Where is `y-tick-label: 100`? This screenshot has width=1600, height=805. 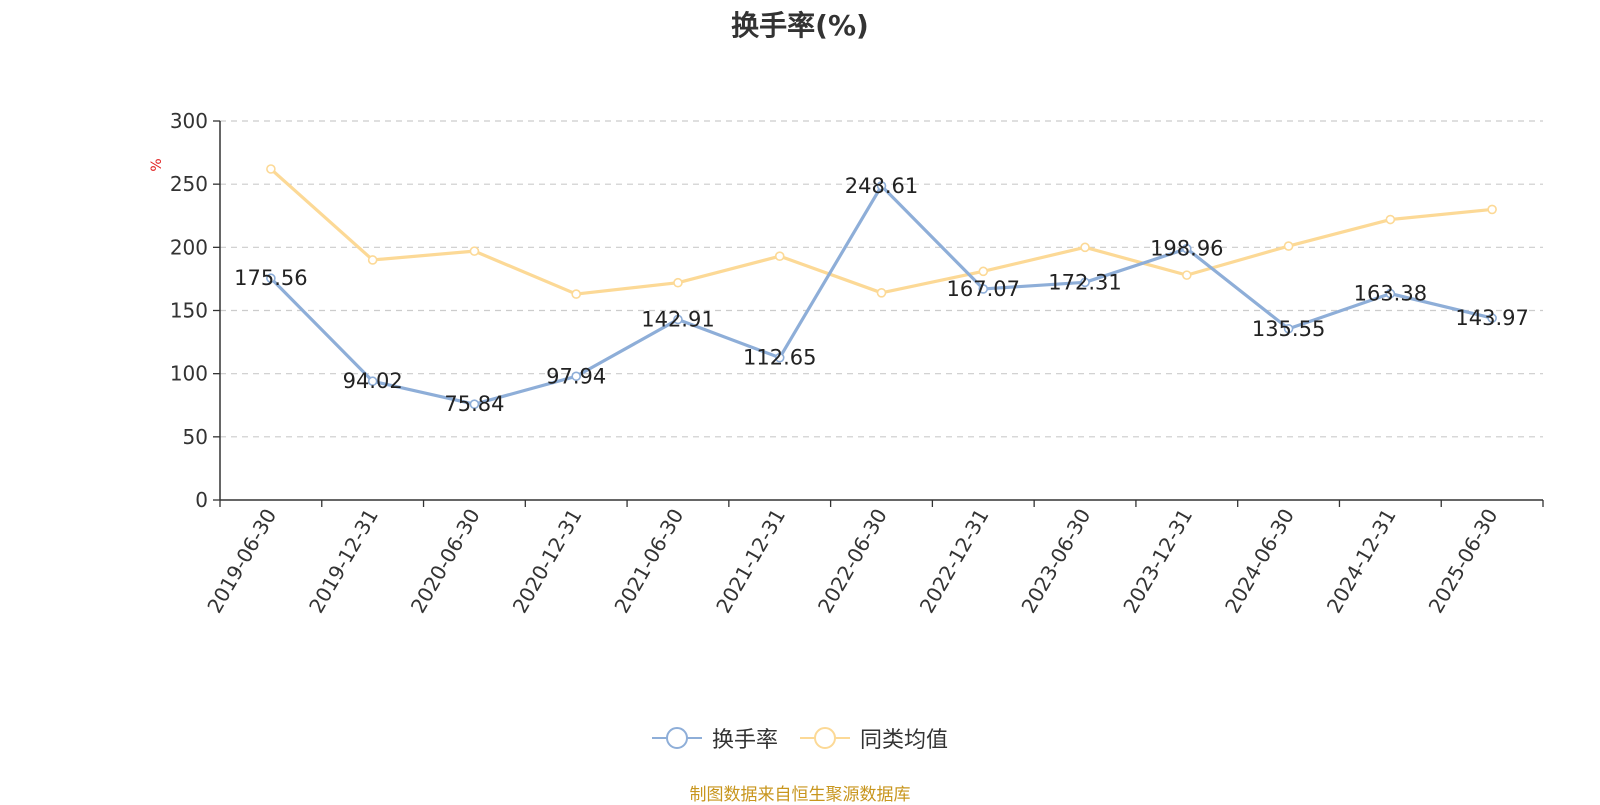
y-tick-label: 100 is located at coordinates (189, 374).